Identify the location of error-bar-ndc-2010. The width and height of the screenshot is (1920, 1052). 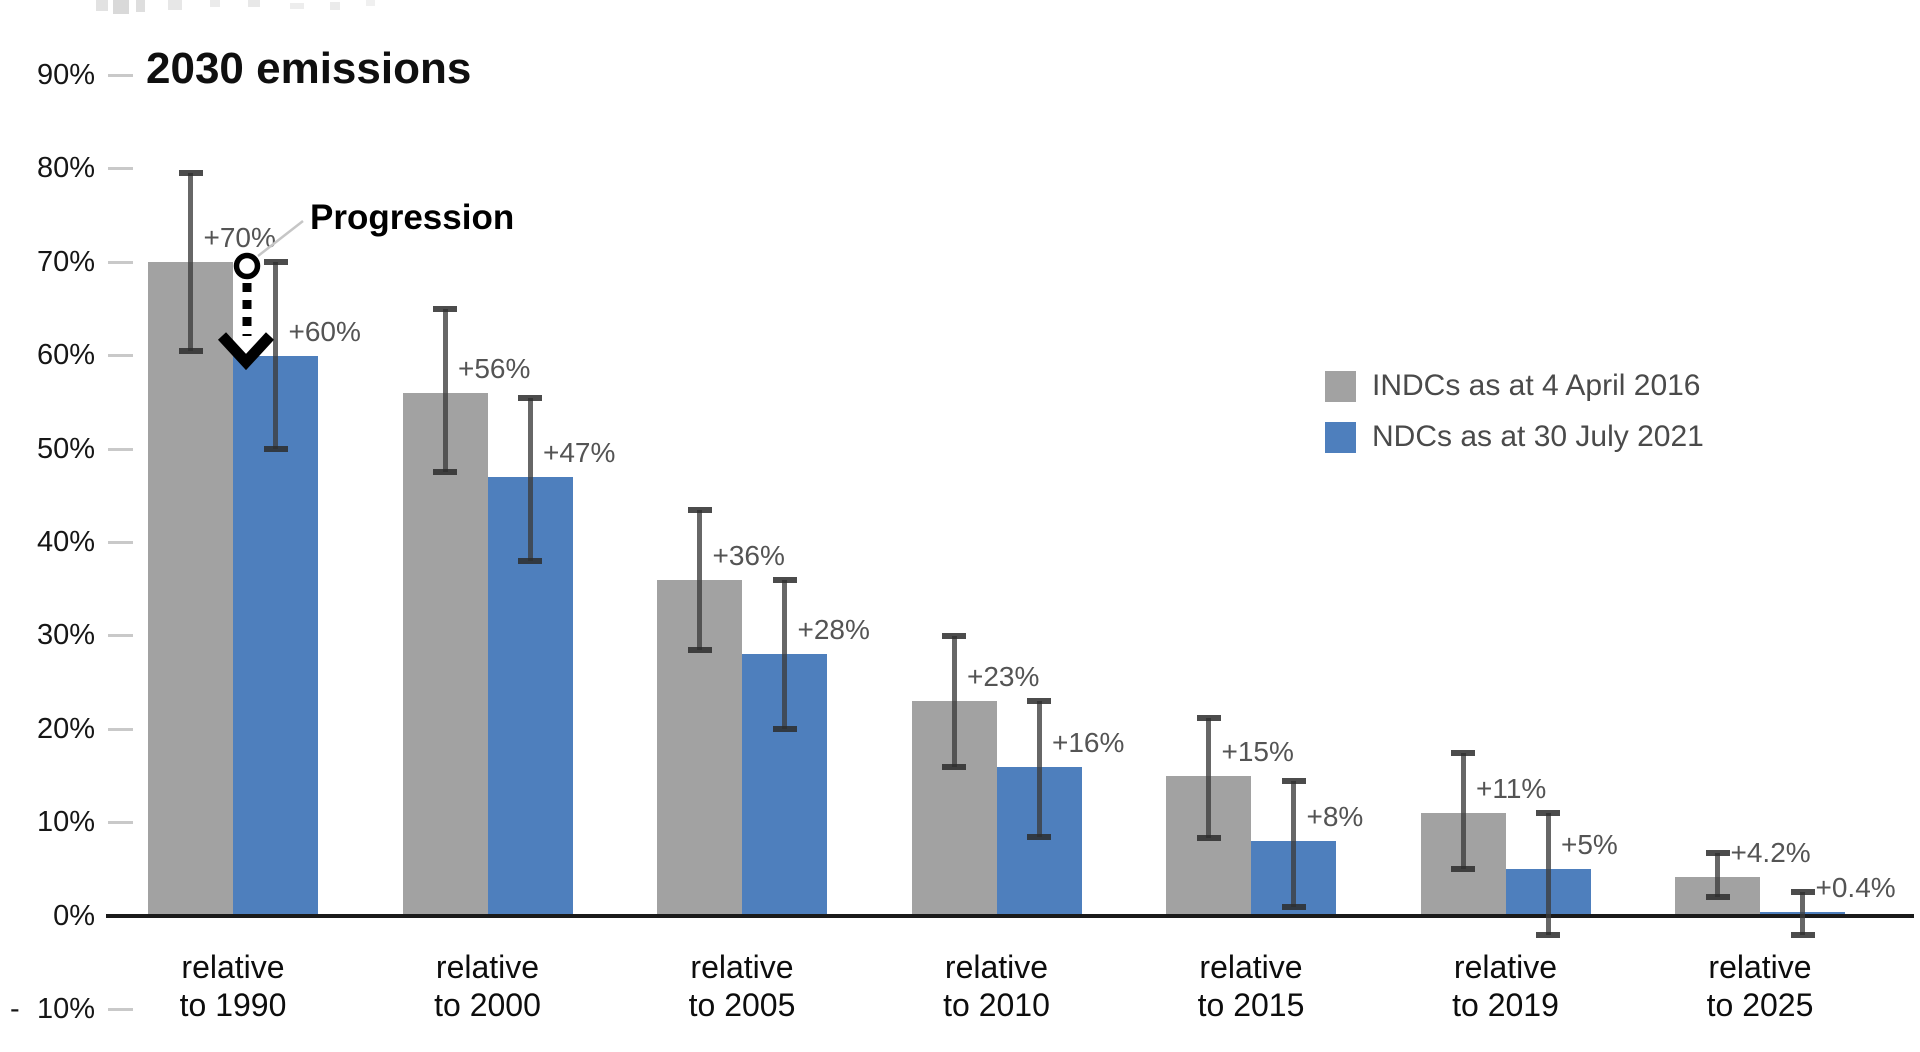
(1039, 769).